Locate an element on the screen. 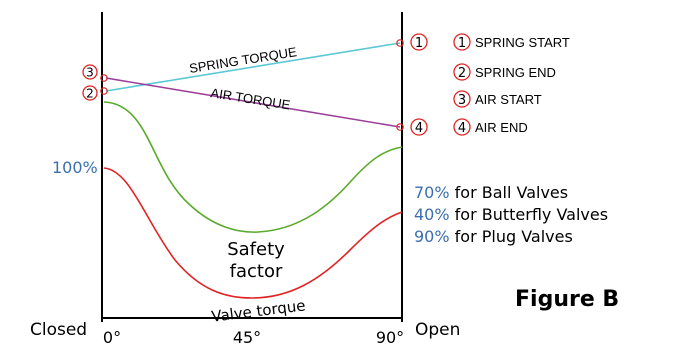 The width and height of the screenshot is (676, 350). legend-item-2-num: 2 is located at coordinates (462, 73).